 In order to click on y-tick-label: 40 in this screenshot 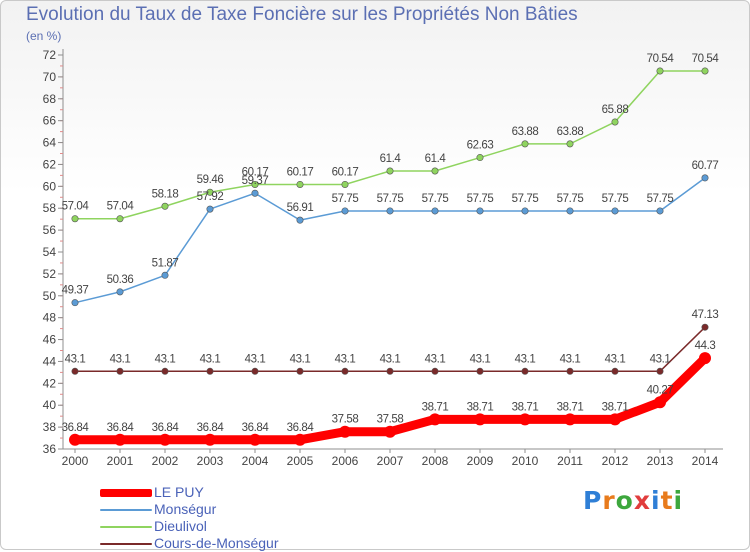, I will do `click(50, 405)`.